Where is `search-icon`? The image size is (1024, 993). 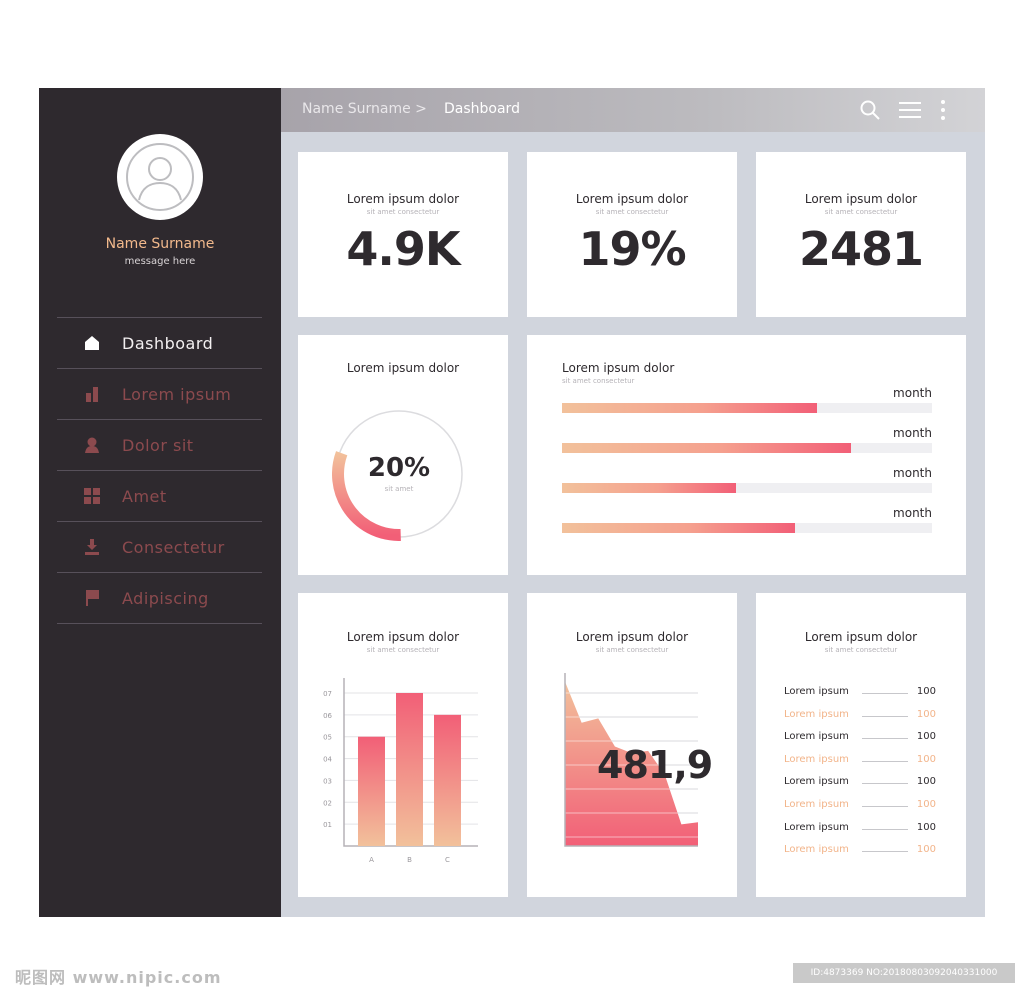
search-icon is located at coordinates (870, 110).